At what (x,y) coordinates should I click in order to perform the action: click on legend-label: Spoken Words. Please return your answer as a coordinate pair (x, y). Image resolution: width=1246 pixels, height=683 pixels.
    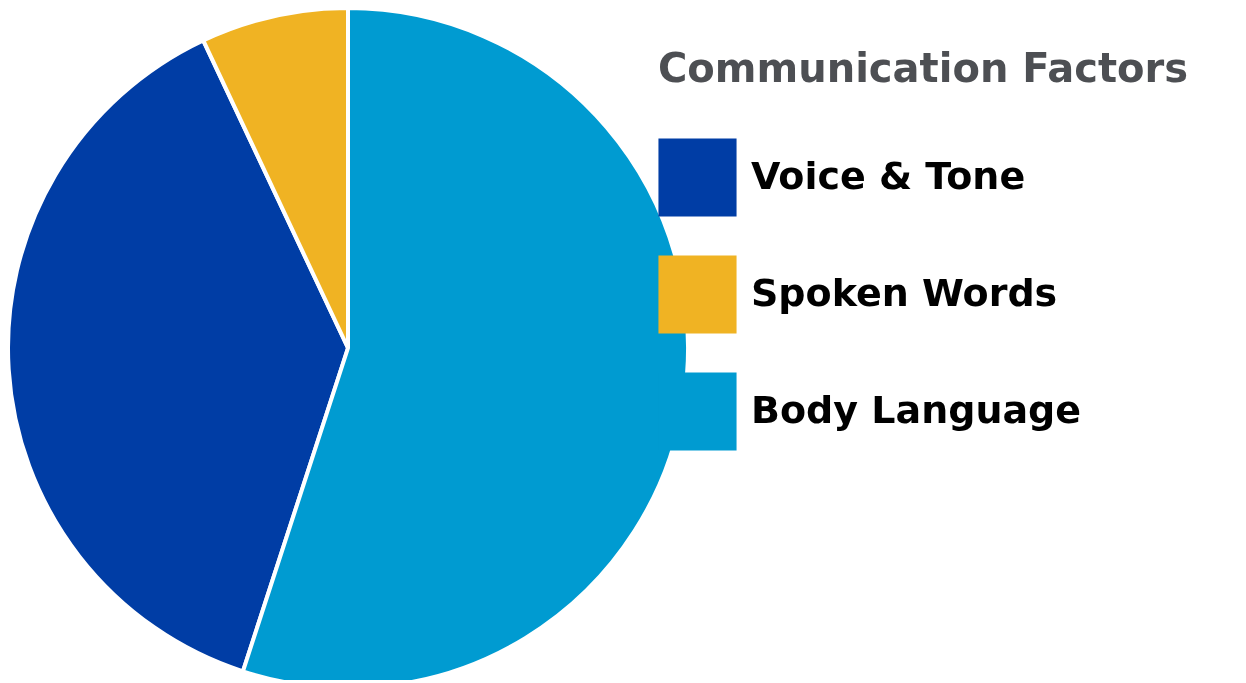
    Looking at the image, I should click on (904, 292).